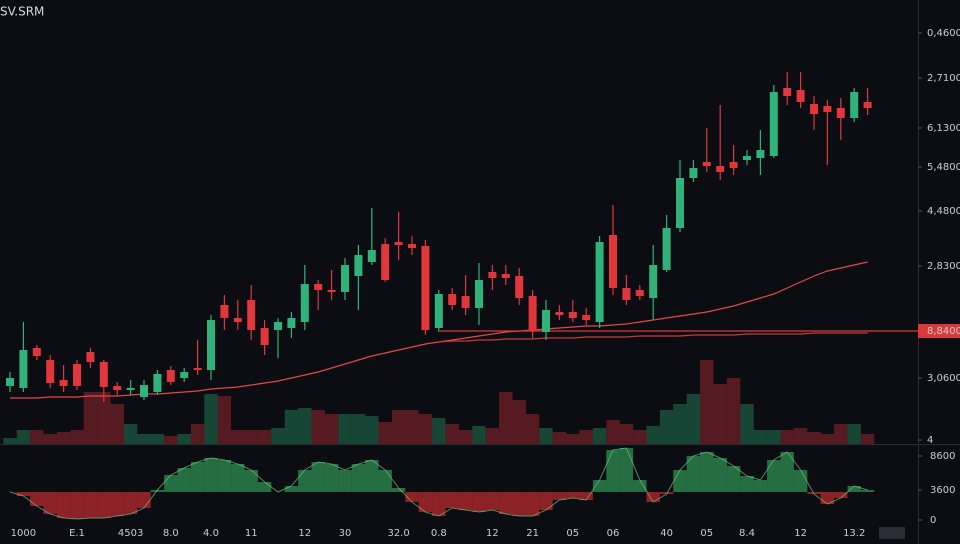  I want to click on y-tick-label: 0,4600, so click(943, 33).